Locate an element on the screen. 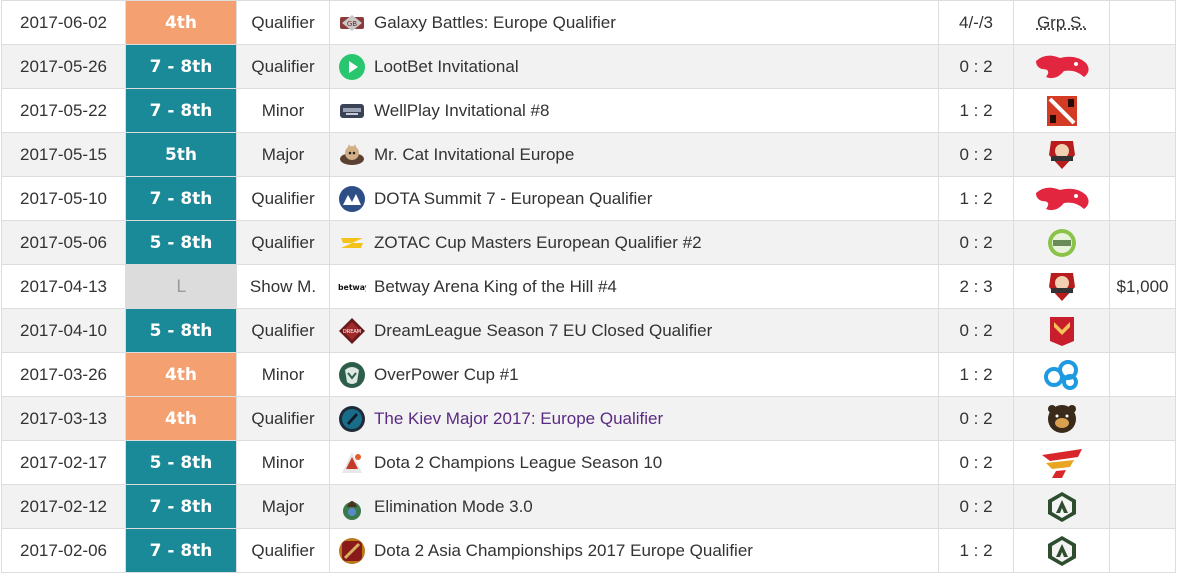 The width and height of the screenshot is (1177, 573). wellplay-icon is located at coordinates (352, 111).